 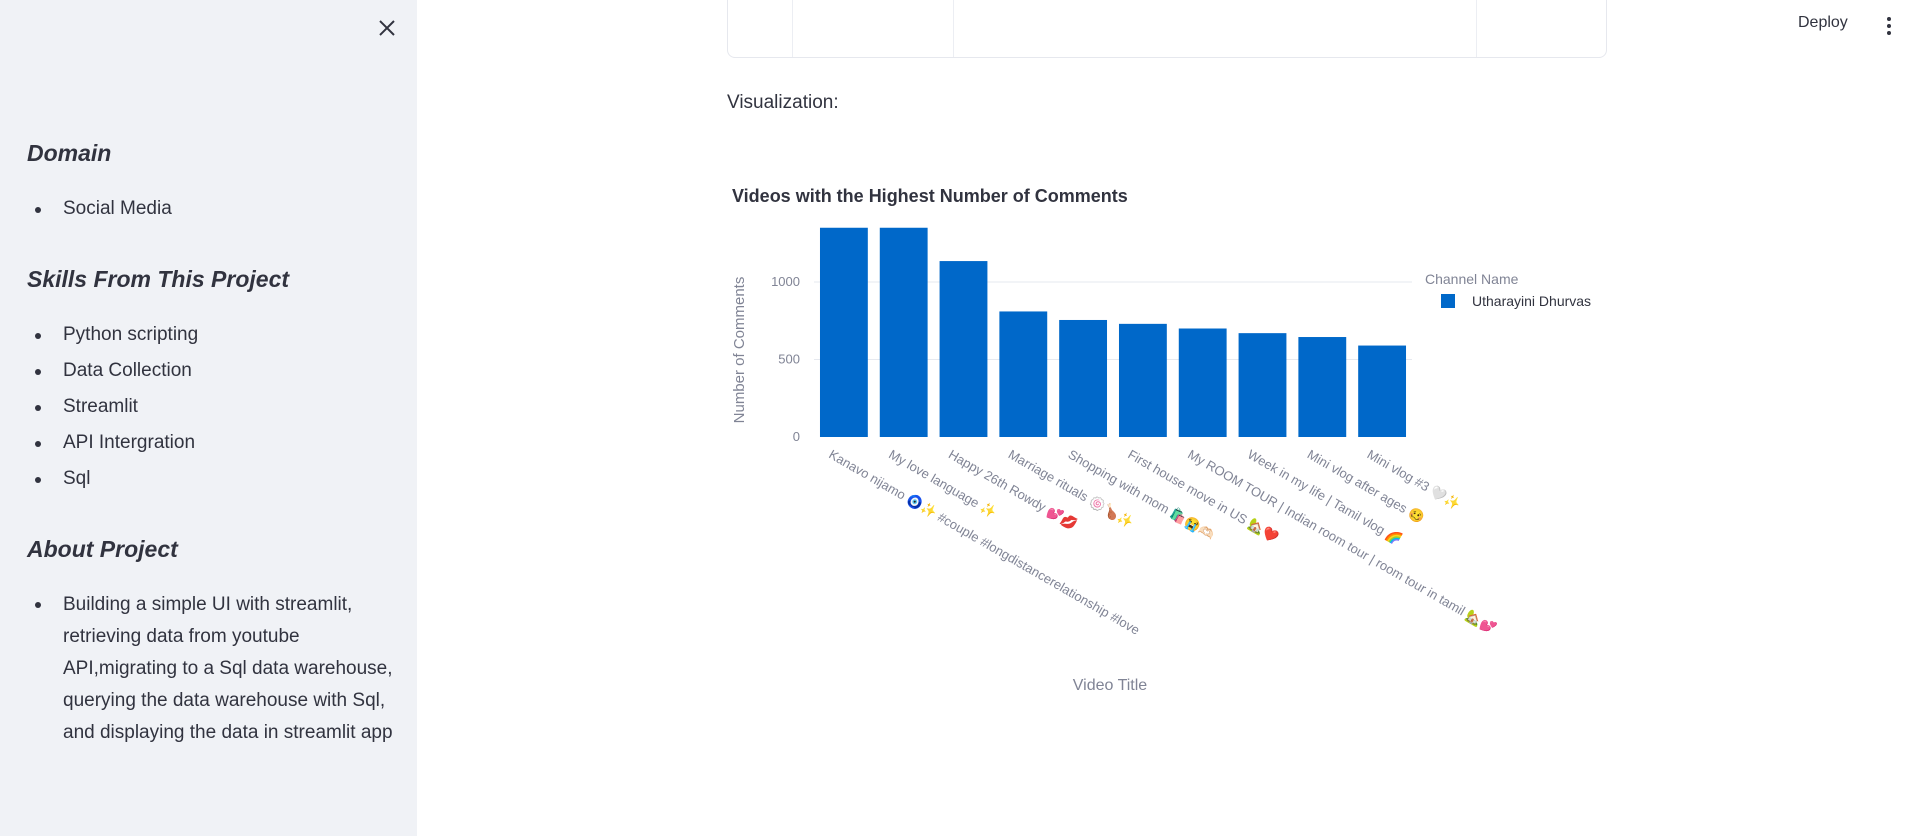 I want to click on deploy-button: Deploy, so click(x=1823, y=22).